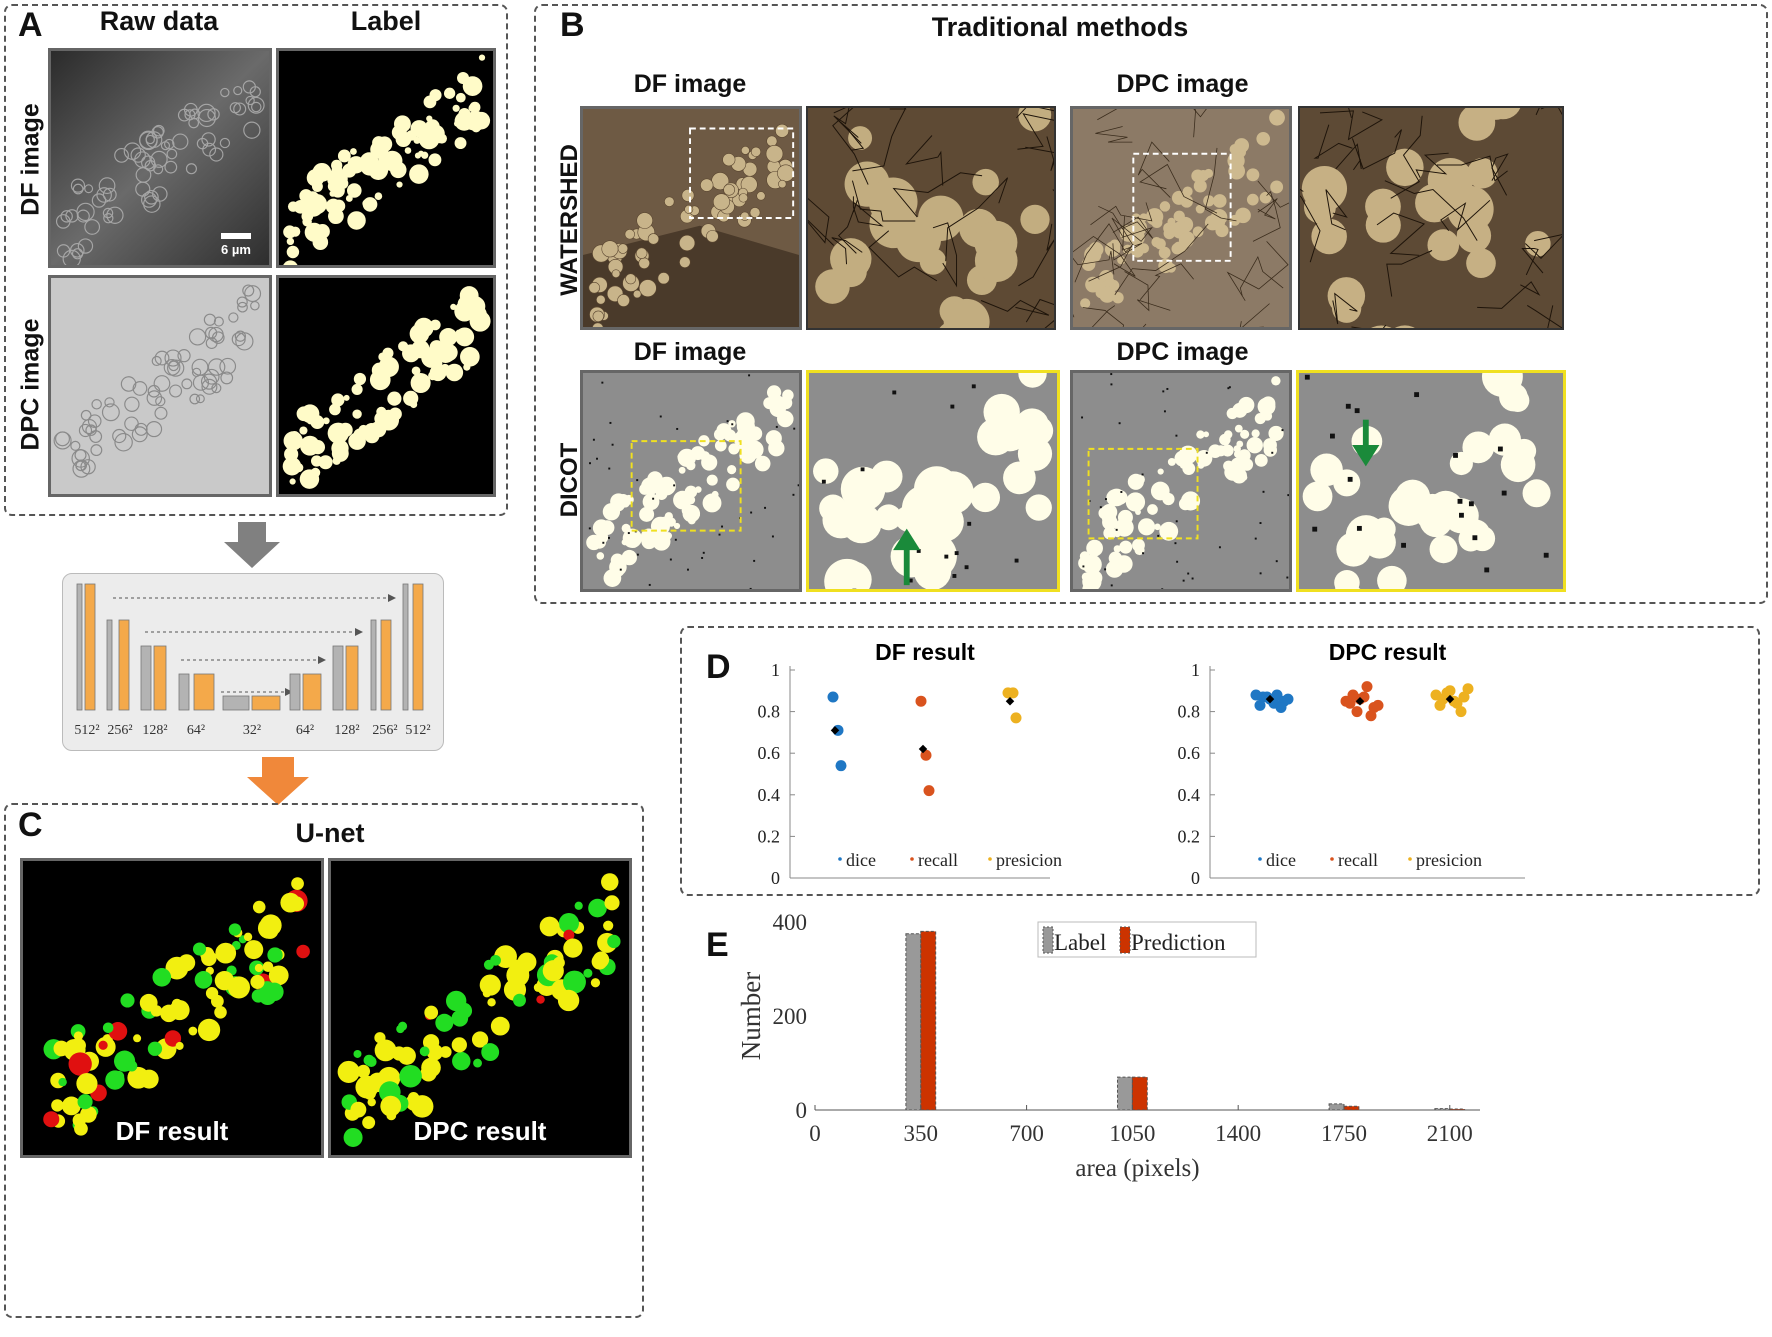  I want to click on unet-size-5: 32², so click(252, 730).